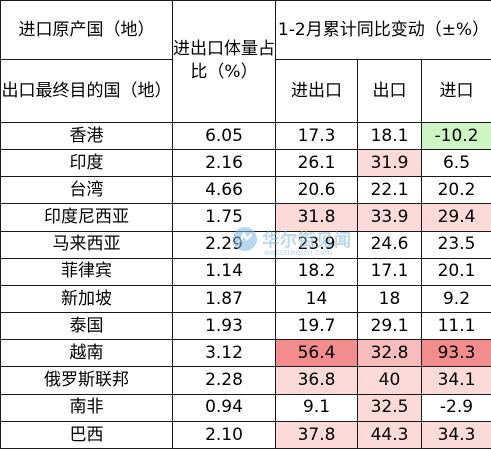 The width and height of the screenshot is (491, 449). I want to click on import-change-cell: 9.2, so click(455, 299).